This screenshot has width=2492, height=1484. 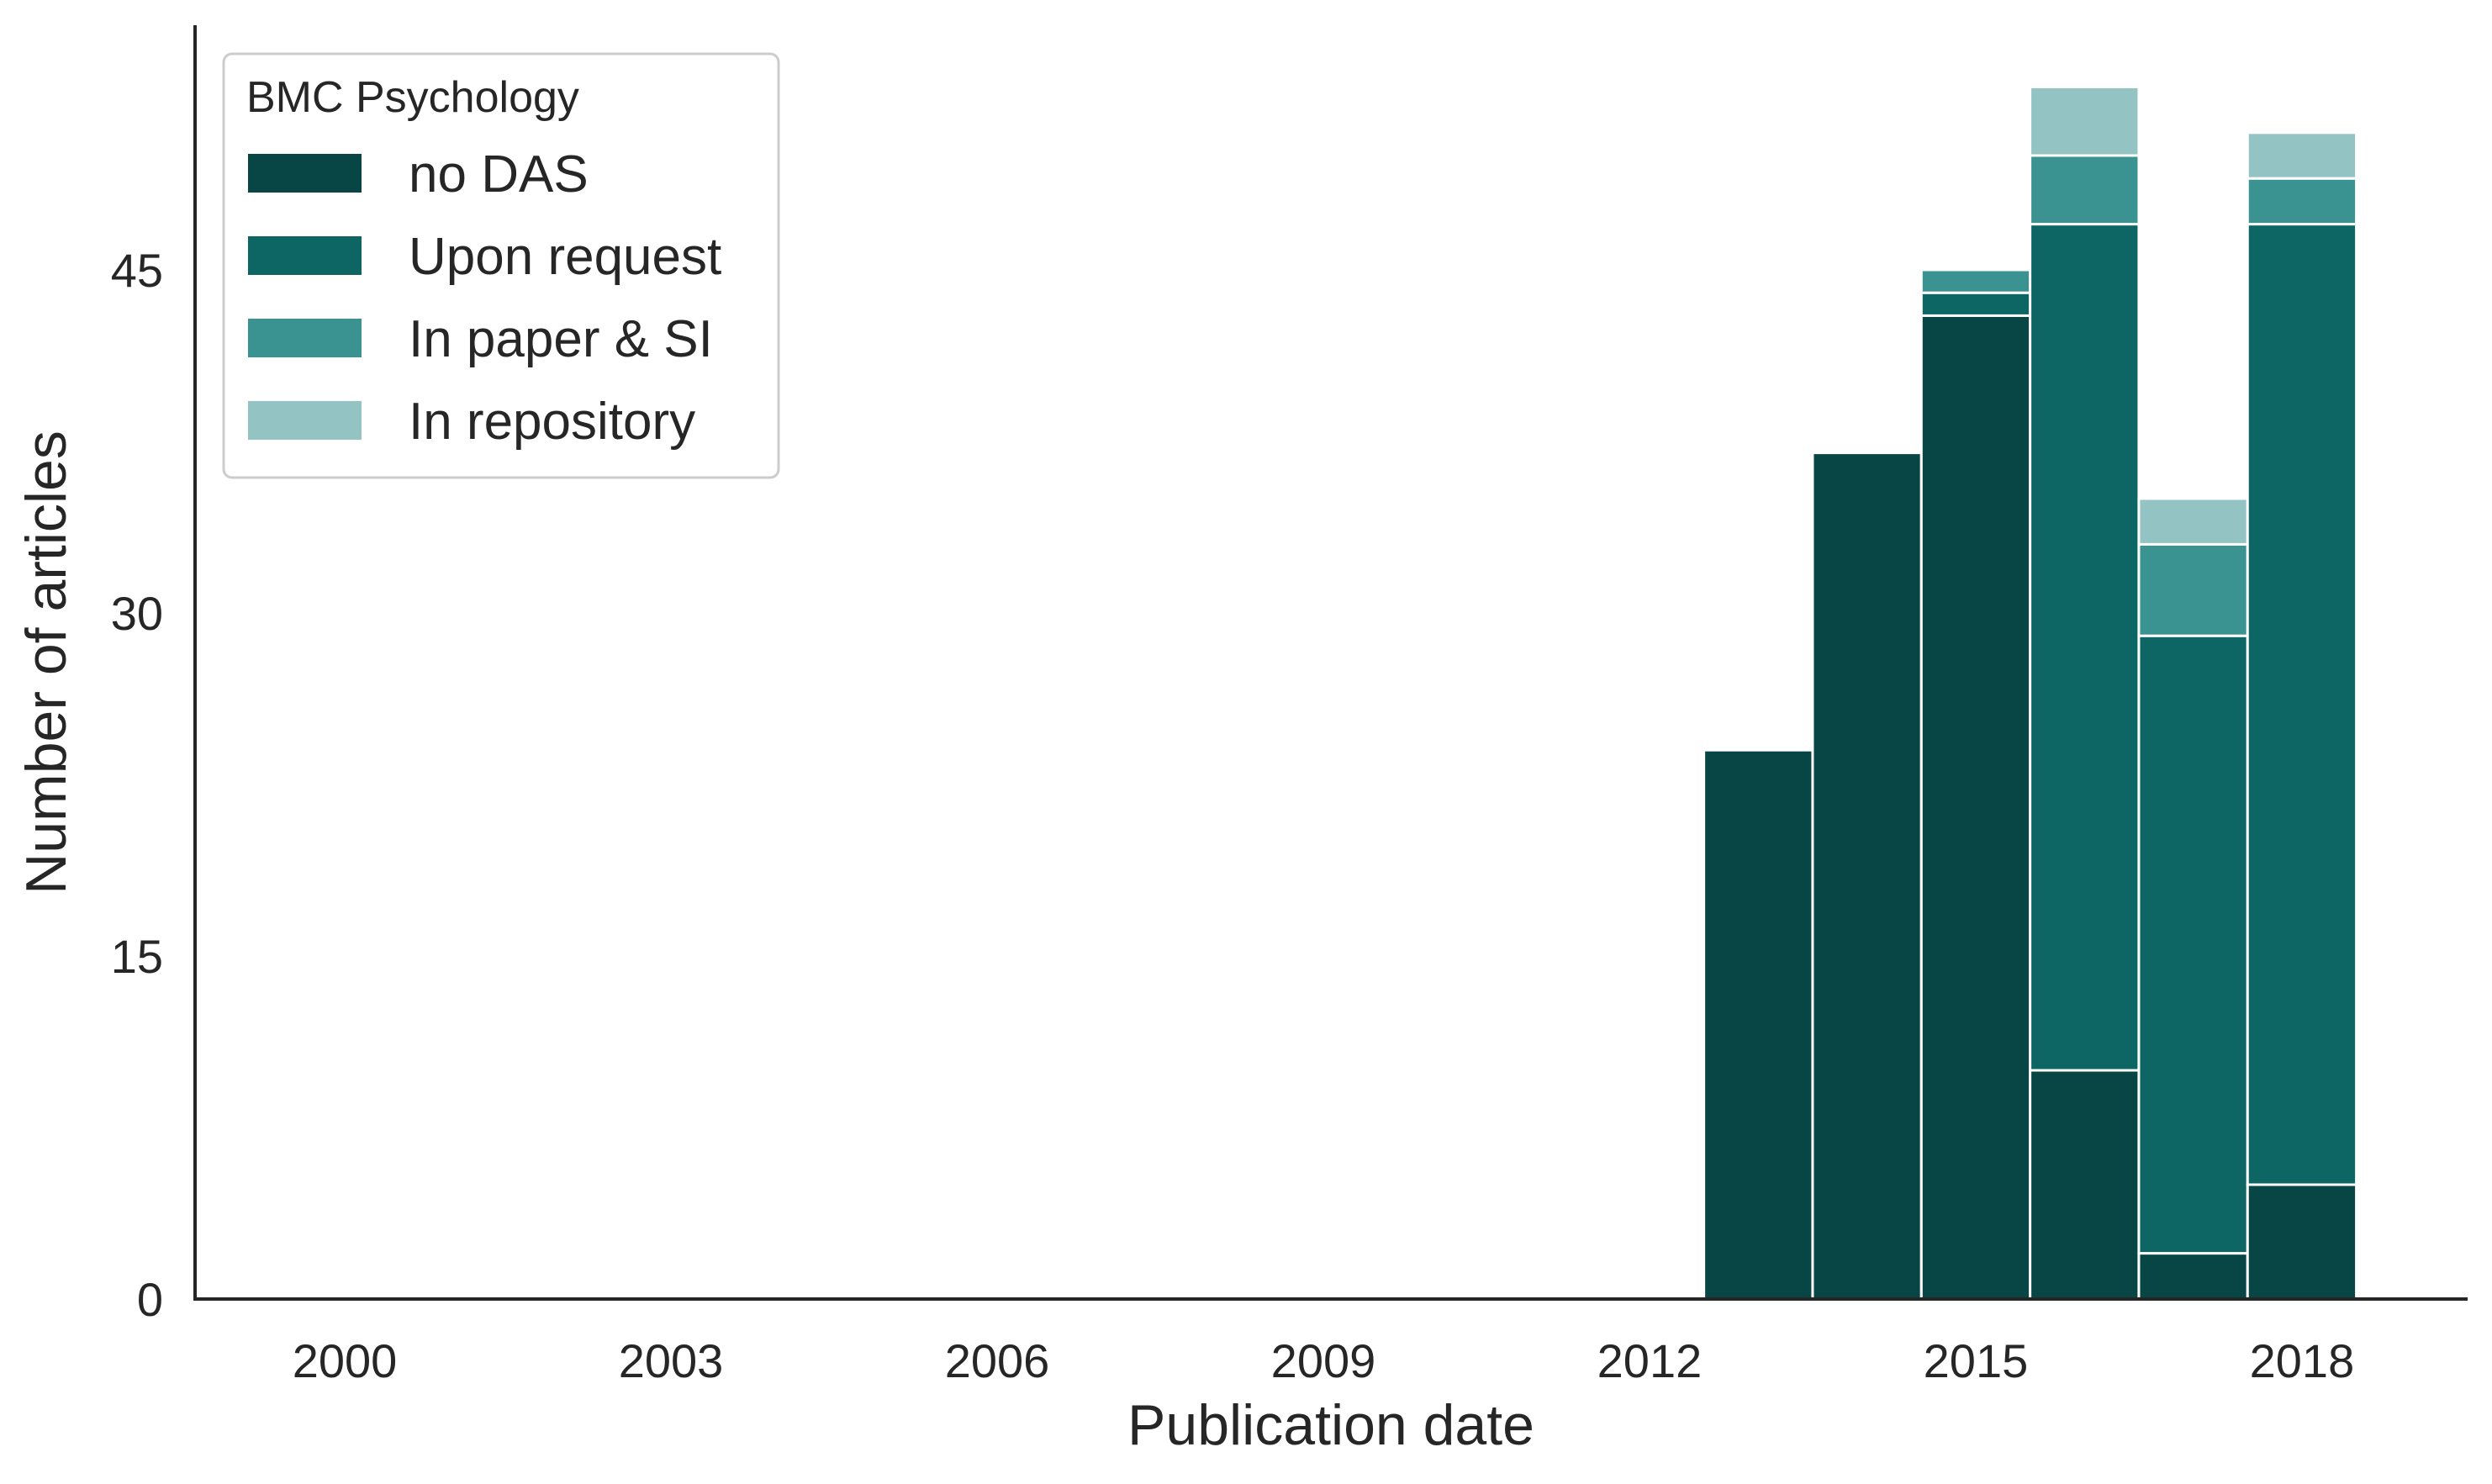 I want to click on x-tick-label: 2000, so click(x=345, y=1360).